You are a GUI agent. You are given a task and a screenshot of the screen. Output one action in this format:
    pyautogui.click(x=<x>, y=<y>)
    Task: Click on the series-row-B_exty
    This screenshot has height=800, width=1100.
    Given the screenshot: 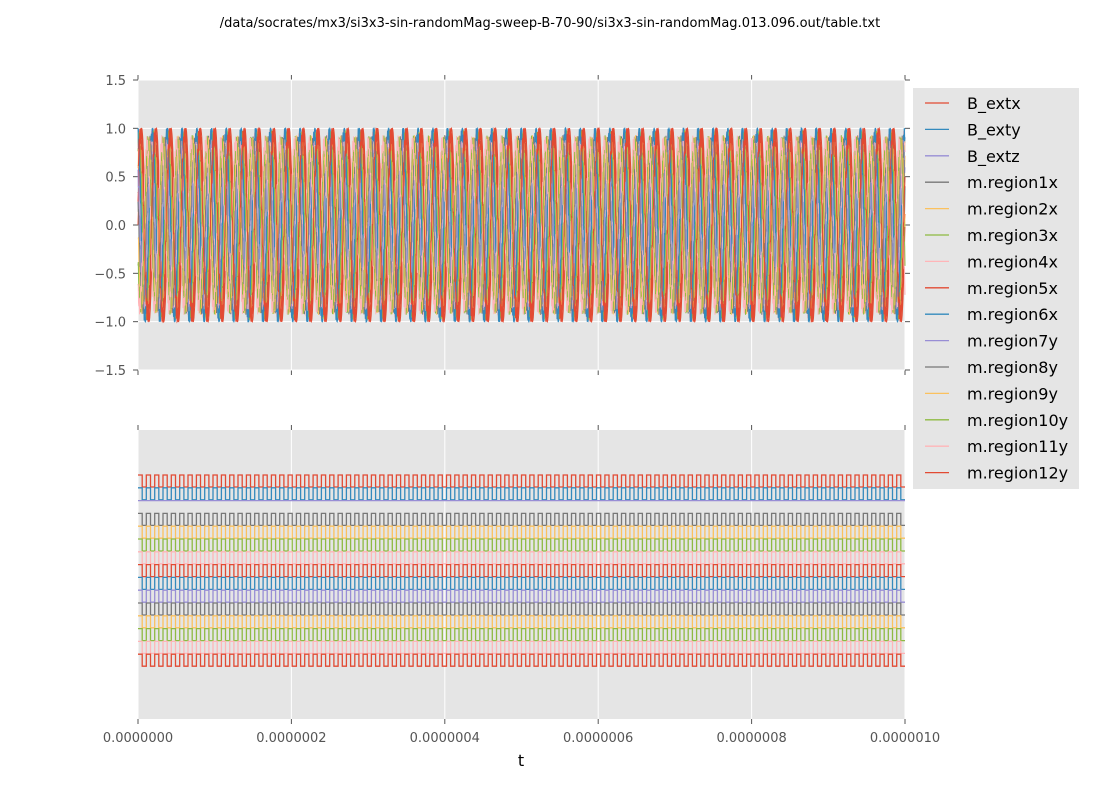 What is the action you would take?
    pyautogui.click(x=521, y=494)
    